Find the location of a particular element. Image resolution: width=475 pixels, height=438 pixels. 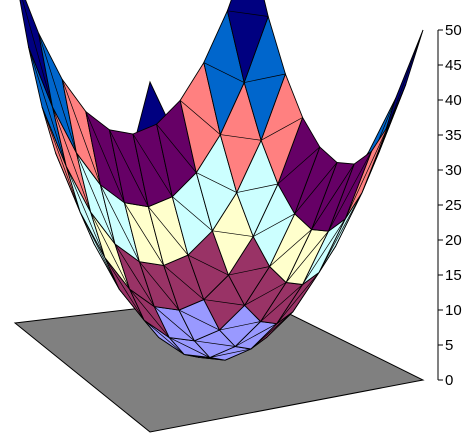

z-axis-tick-label: 30 is located at coordinates (453, 170).